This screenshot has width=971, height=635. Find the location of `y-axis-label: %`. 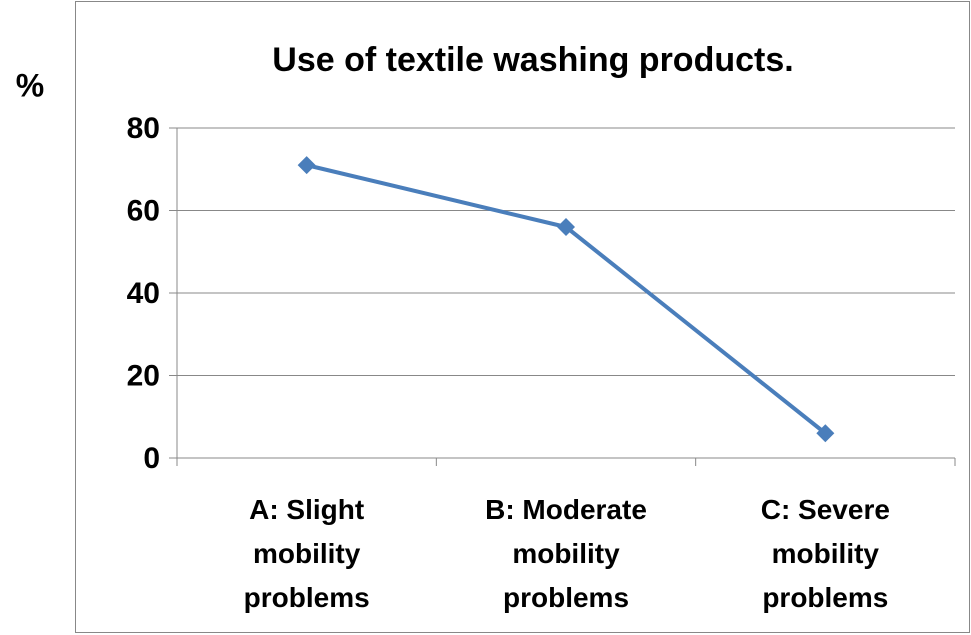

y-axis-label: % is located at coordinates (30, 85).